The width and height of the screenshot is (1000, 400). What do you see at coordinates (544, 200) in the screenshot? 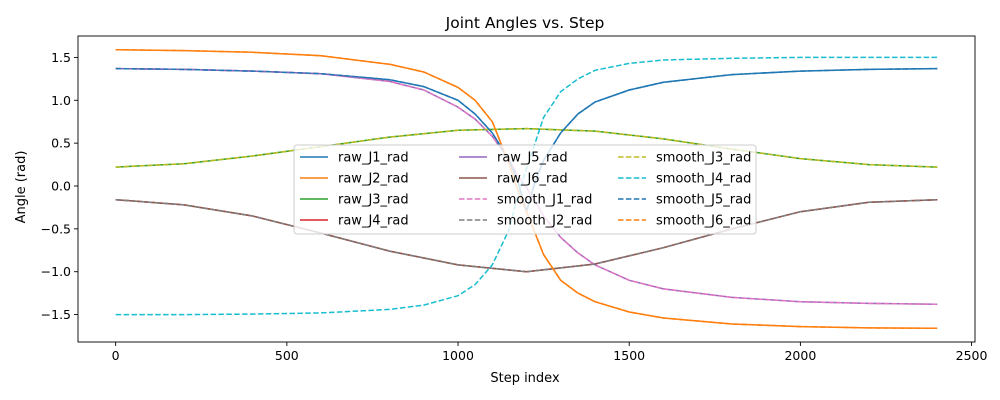
I see `legend-label: smooth_J1_rad` at bounding box center [544, 200].